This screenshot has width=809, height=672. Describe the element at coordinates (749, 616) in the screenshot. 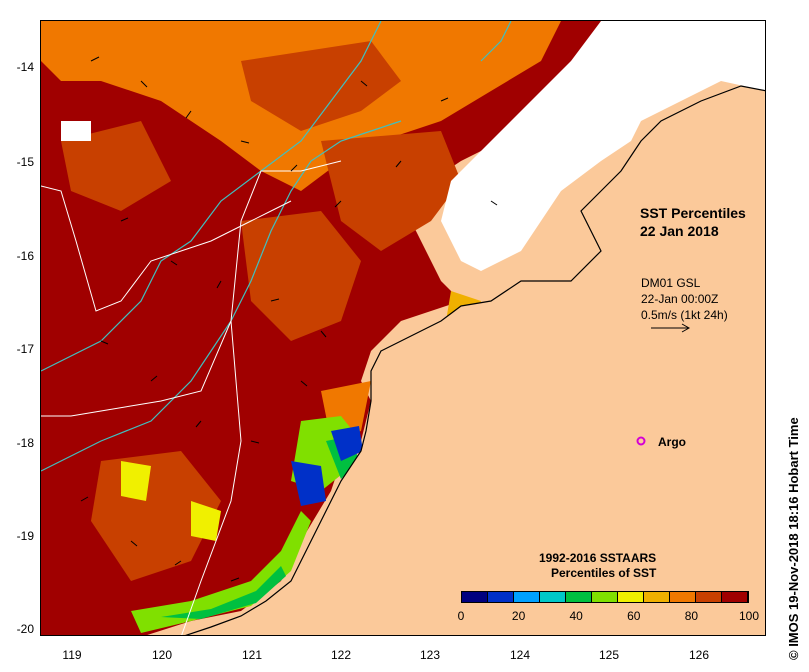

I see `legend-tick-label: 100` at that location.